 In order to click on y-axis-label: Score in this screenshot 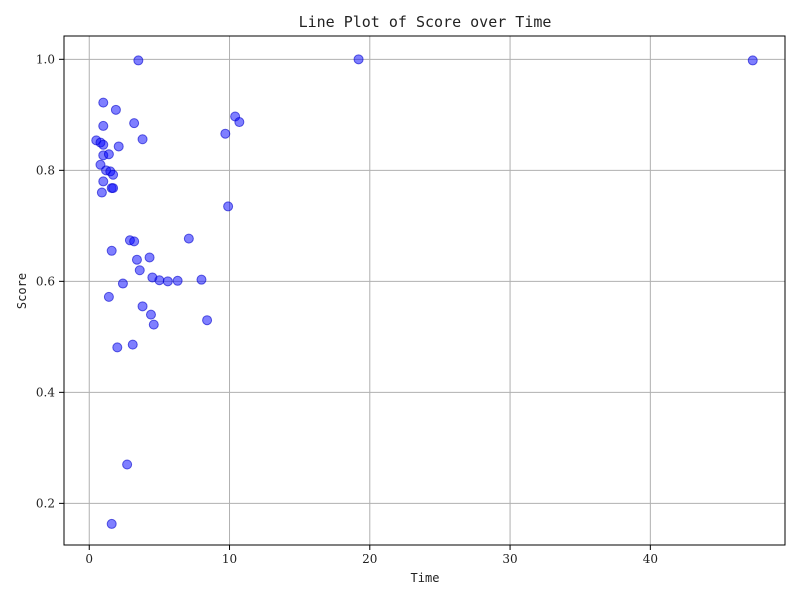, I will do `click(22, 291)`.